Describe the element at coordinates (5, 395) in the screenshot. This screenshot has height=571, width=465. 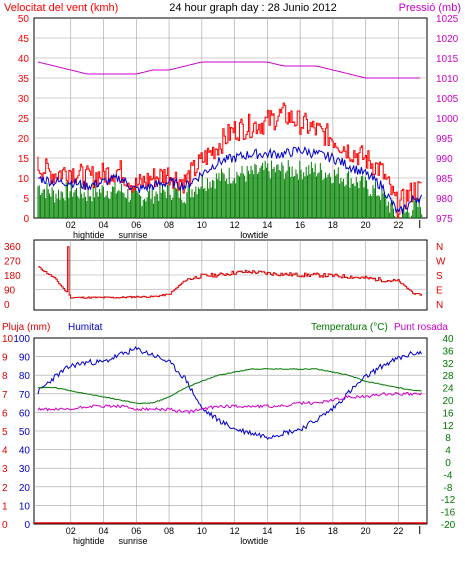
I see `rain-y-tick-label: 7` at that location.